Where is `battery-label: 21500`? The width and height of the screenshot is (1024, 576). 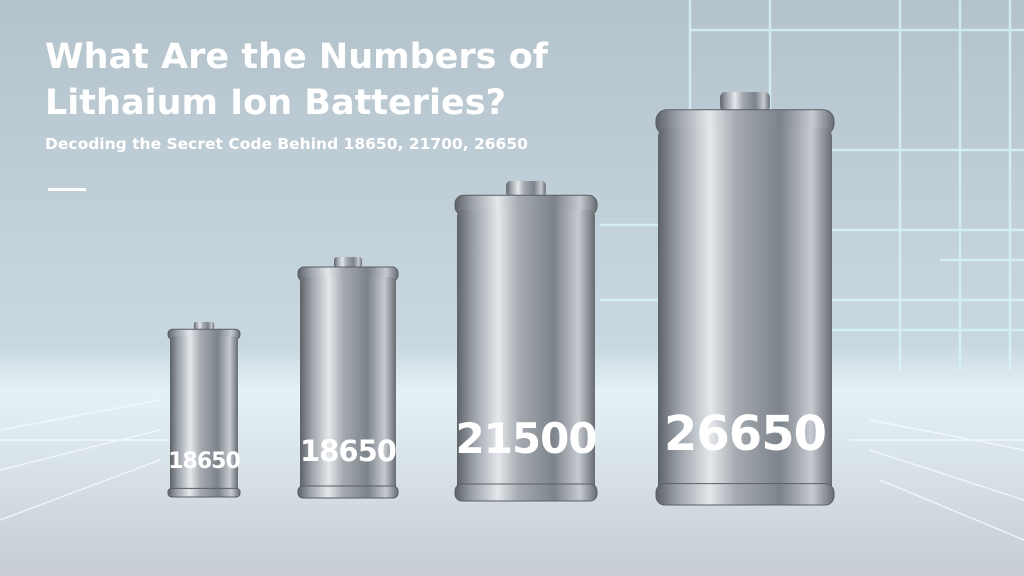
battery-label: 21500 is located at coordinates (525, 438).